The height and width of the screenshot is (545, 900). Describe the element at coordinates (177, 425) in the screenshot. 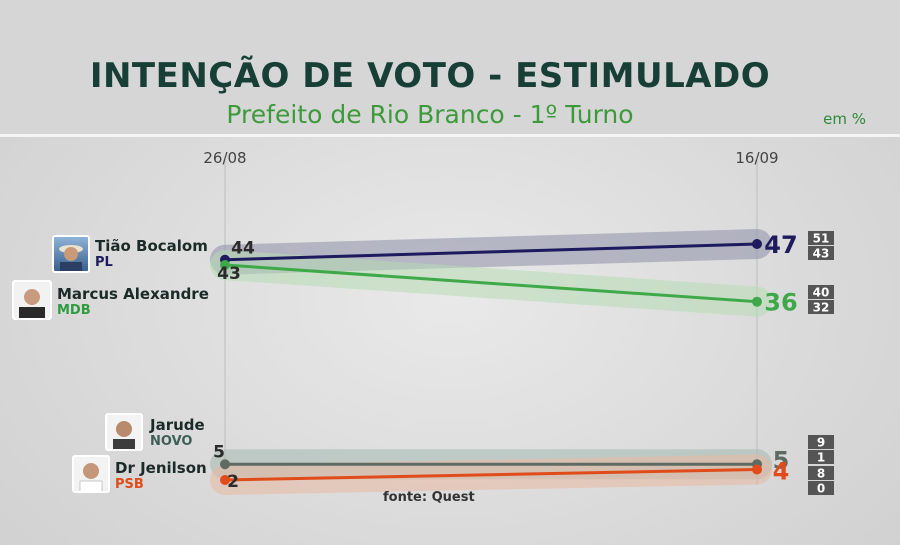

I see `candidate-name: Jarude` at that location.